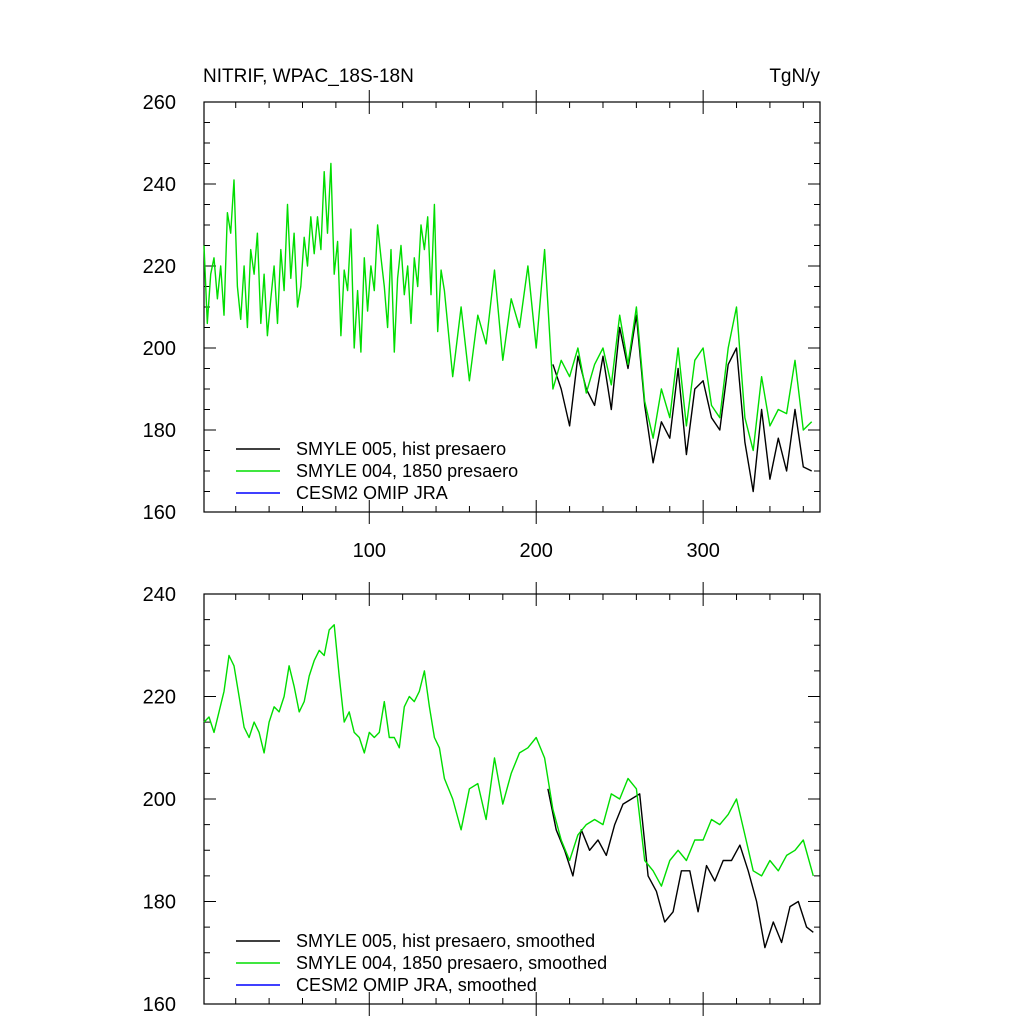 Image resolution: width=1024 pixels, height=1024 pixels. I want to click on legend-label: CESM2 OMIP JRA, smoothed, so click(416, 985).